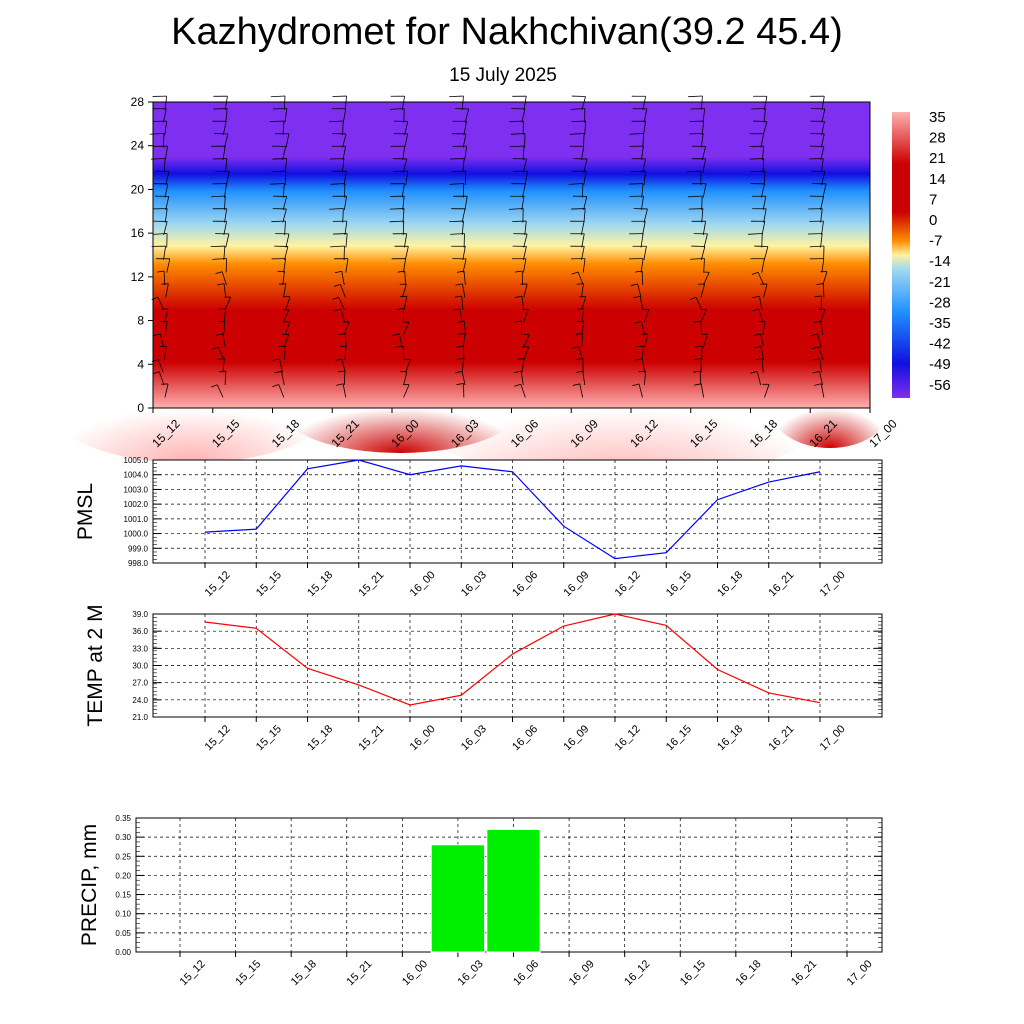 Image resolution: width=1024 pixels, height=1024 pixels. I want to click on colorbar-label: 7, so click(933, 199).